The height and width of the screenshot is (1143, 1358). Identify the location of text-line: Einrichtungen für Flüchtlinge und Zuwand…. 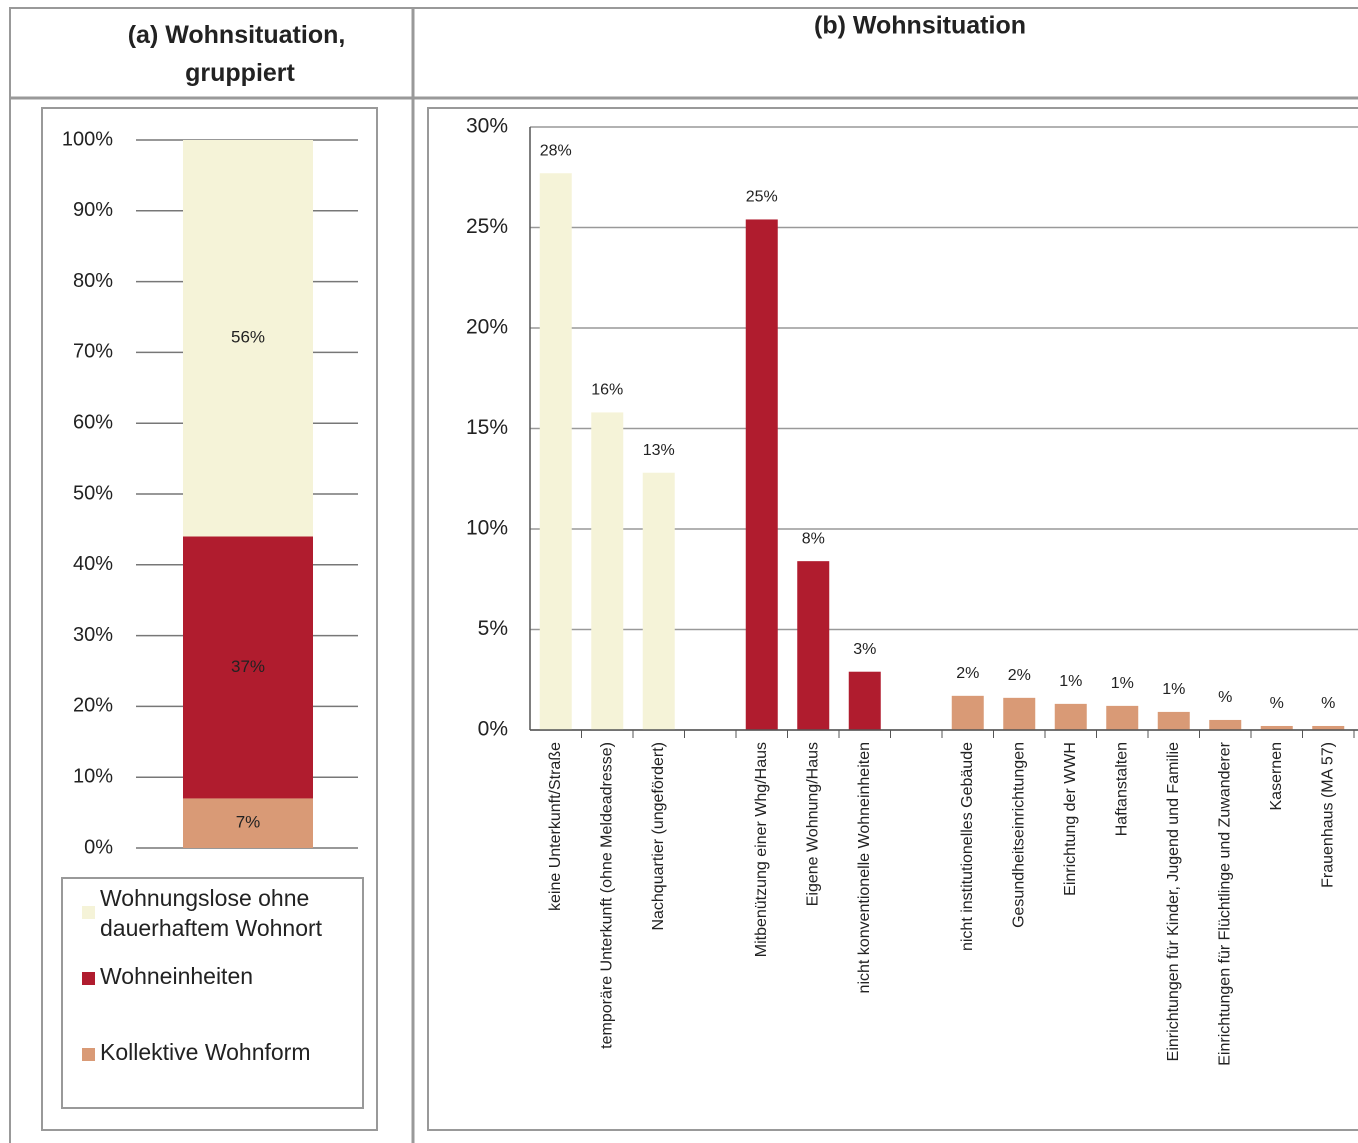
(1224, 903).